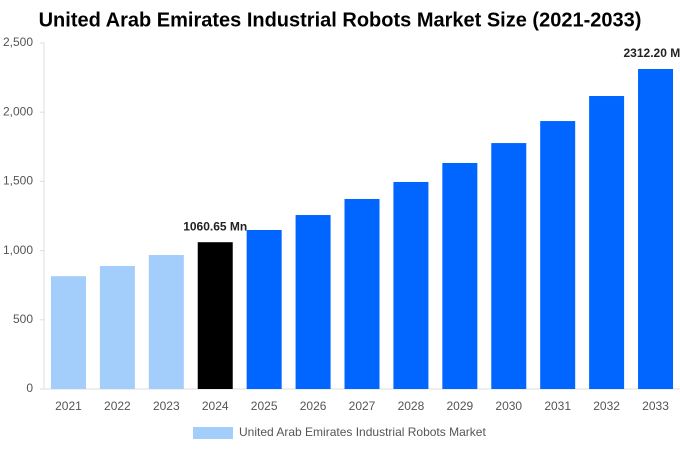  What do you see at coordinates (508, 406) in the screenshot?
I see `x-tick-label: 2030` at bounding box center [508, 406].